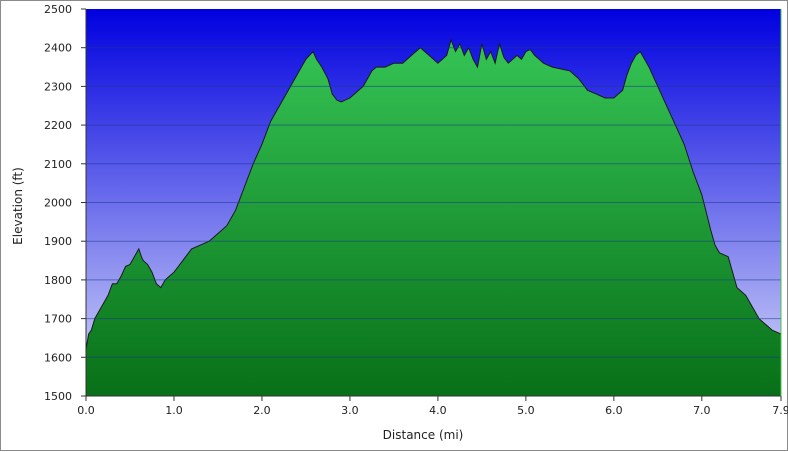 This screenshot has height=452, width=788. I want to click on y-axis-title: Elevation (ft), so click(18, 206).